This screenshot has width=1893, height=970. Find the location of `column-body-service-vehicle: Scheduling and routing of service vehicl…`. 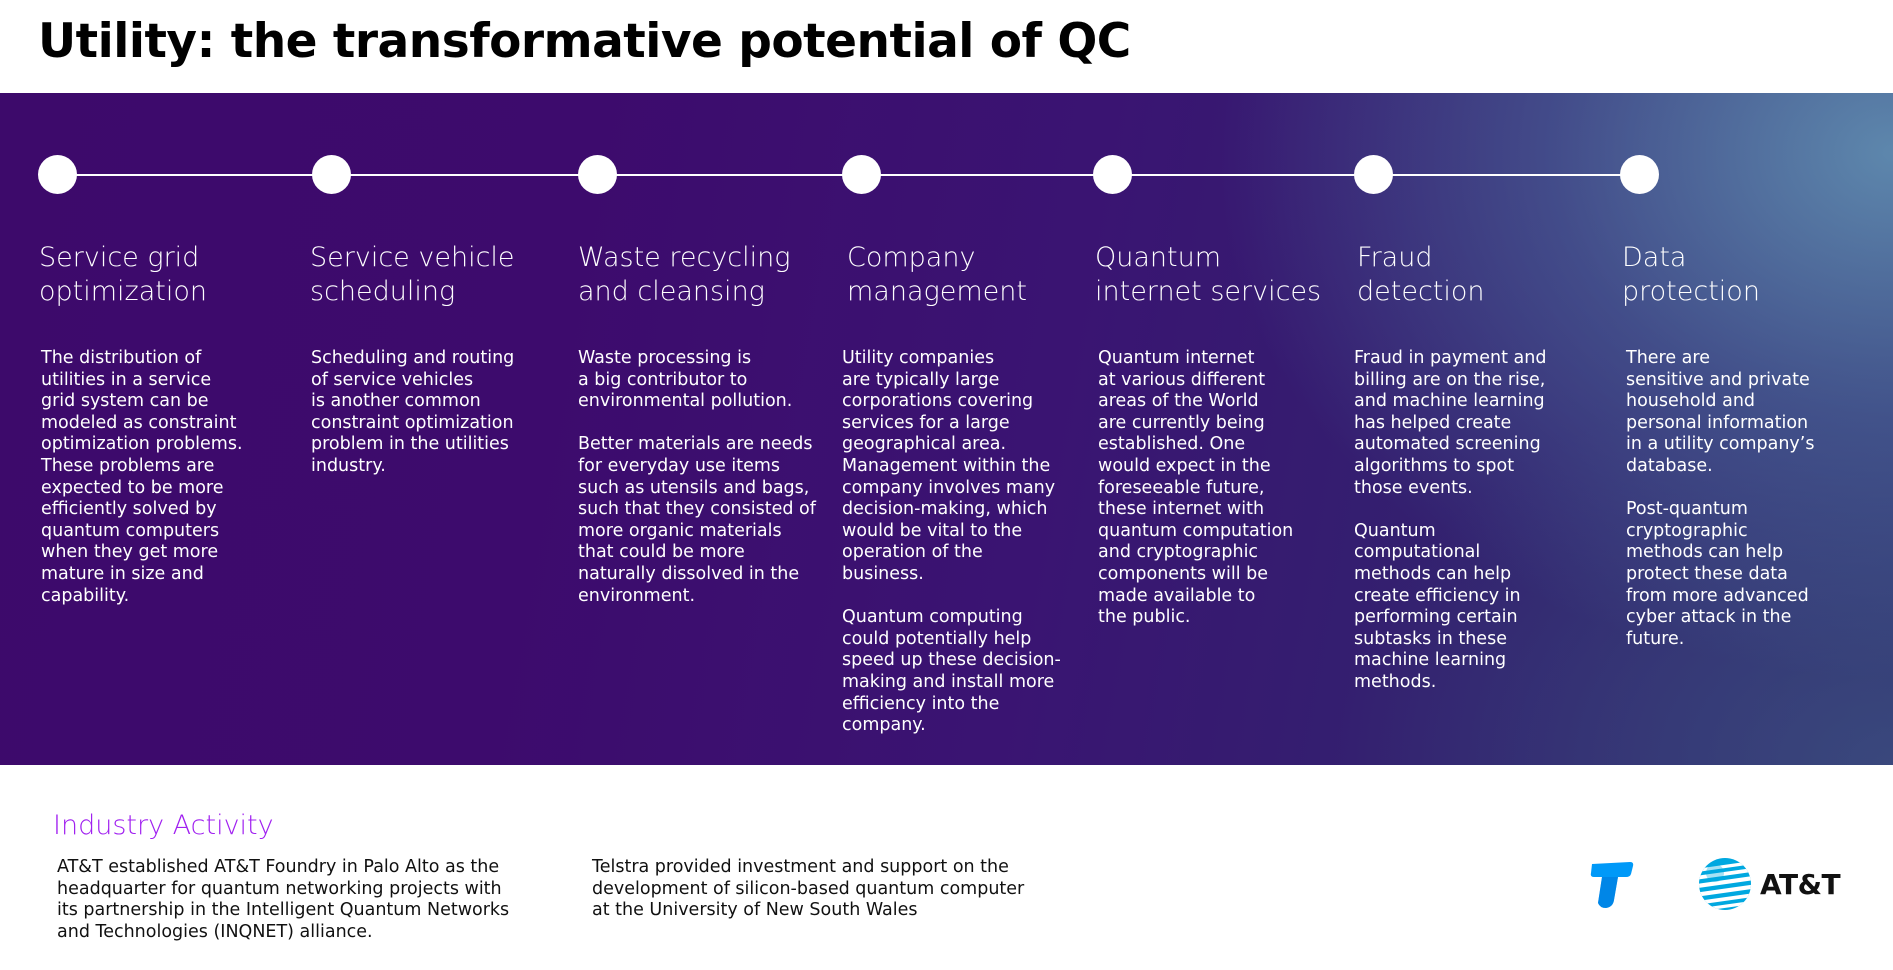

column-body-service-vehicle: Scheduling and routing of service vehicl… is located at coordinates (413, 412).